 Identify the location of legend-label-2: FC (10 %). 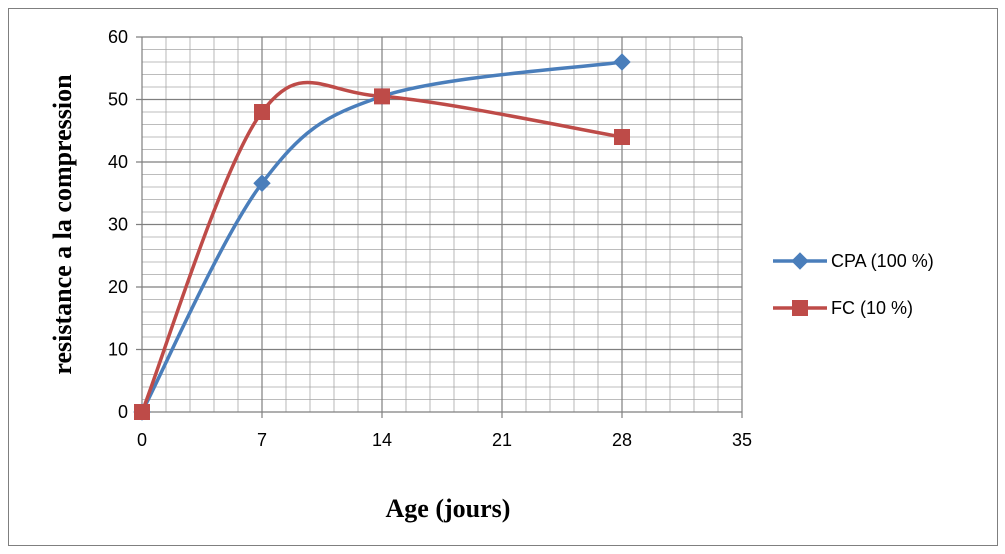
(872, 308).